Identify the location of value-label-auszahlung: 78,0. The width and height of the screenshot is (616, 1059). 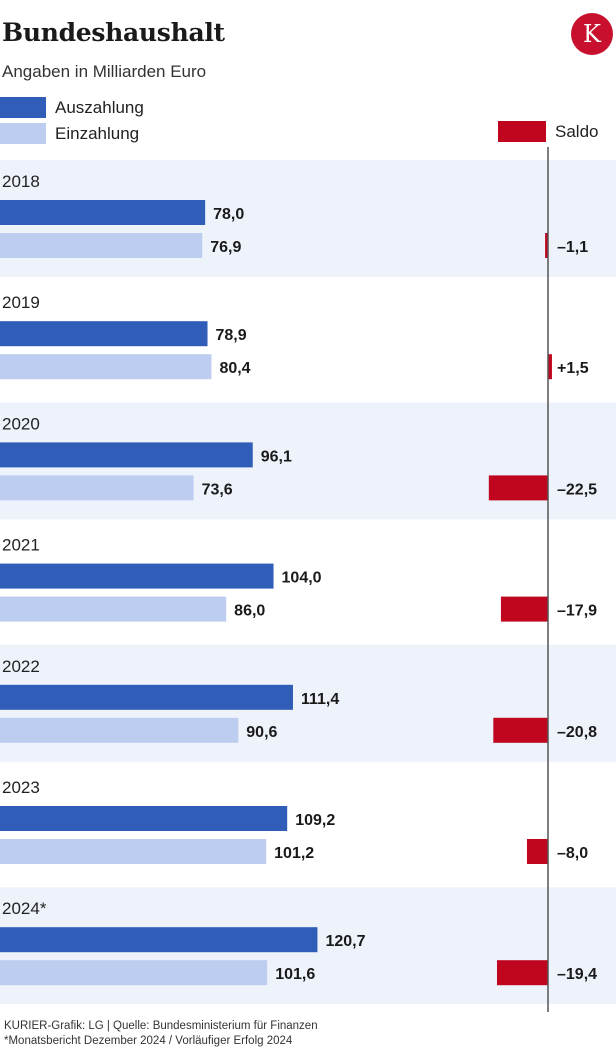
(228, 214).